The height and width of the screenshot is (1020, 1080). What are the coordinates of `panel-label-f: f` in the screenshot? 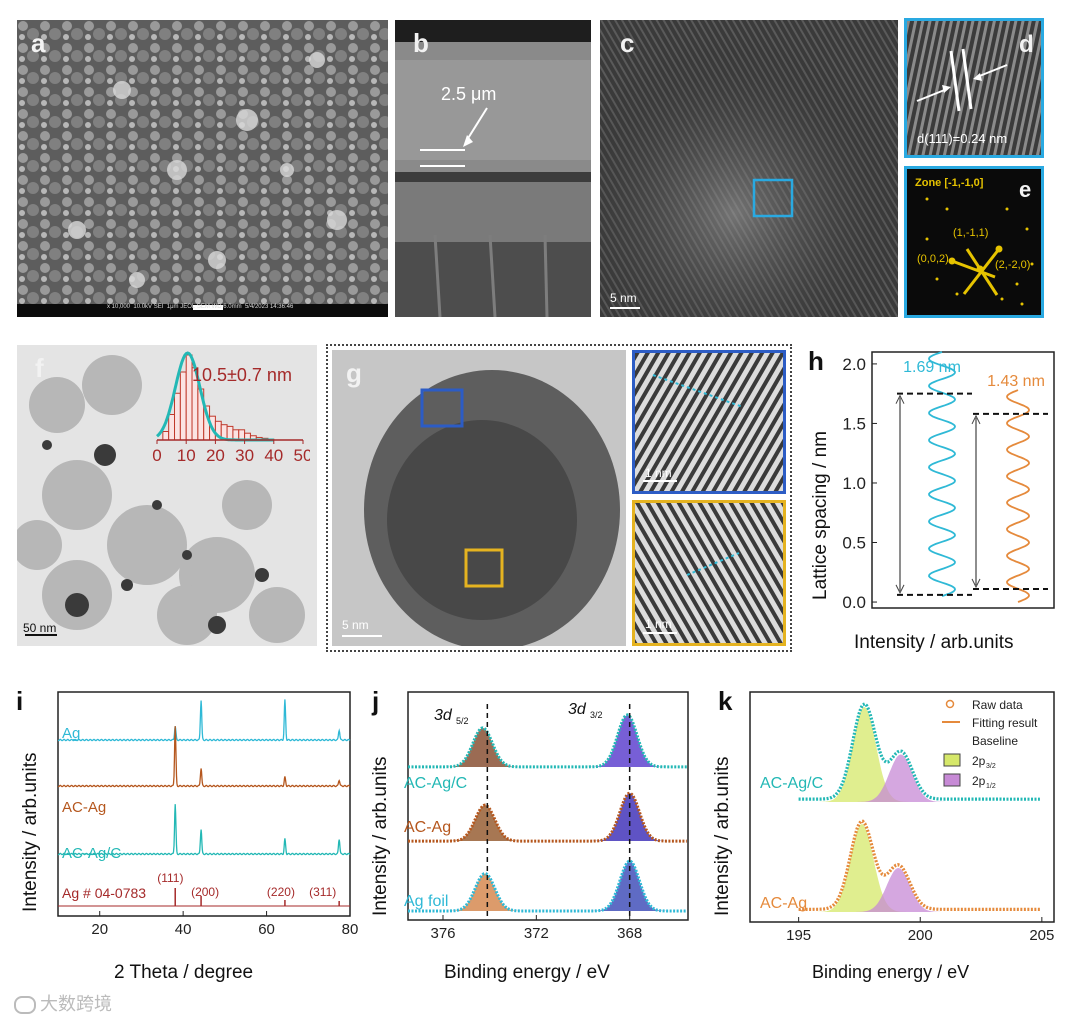 It's located at (39, 368).